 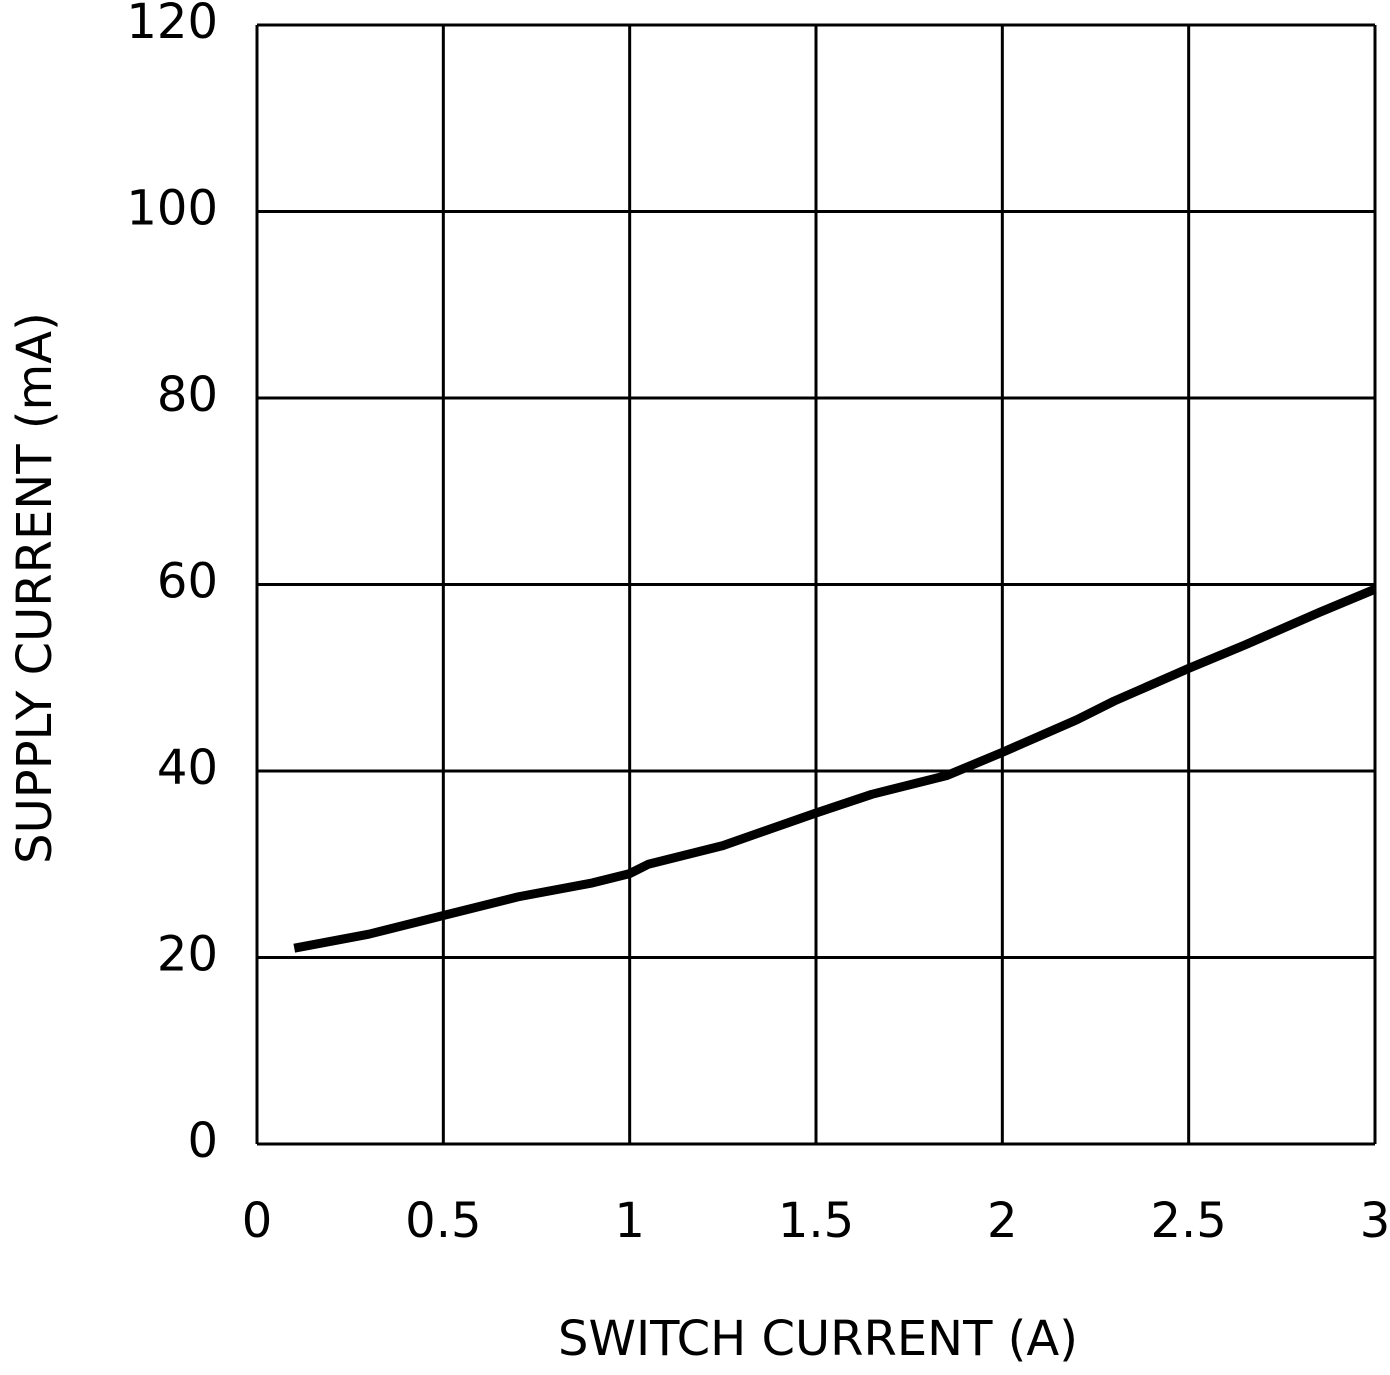 I want to click on y-tick-label: 100, so click(x=172, y=209).